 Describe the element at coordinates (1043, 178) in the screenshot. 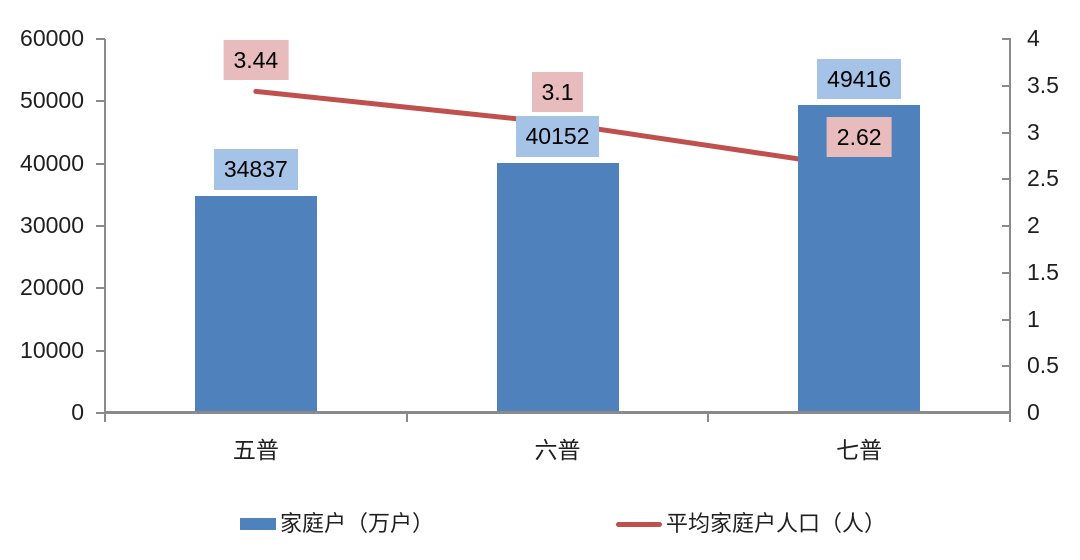

I see `right-axis-tick-label: 2.5` at that location.